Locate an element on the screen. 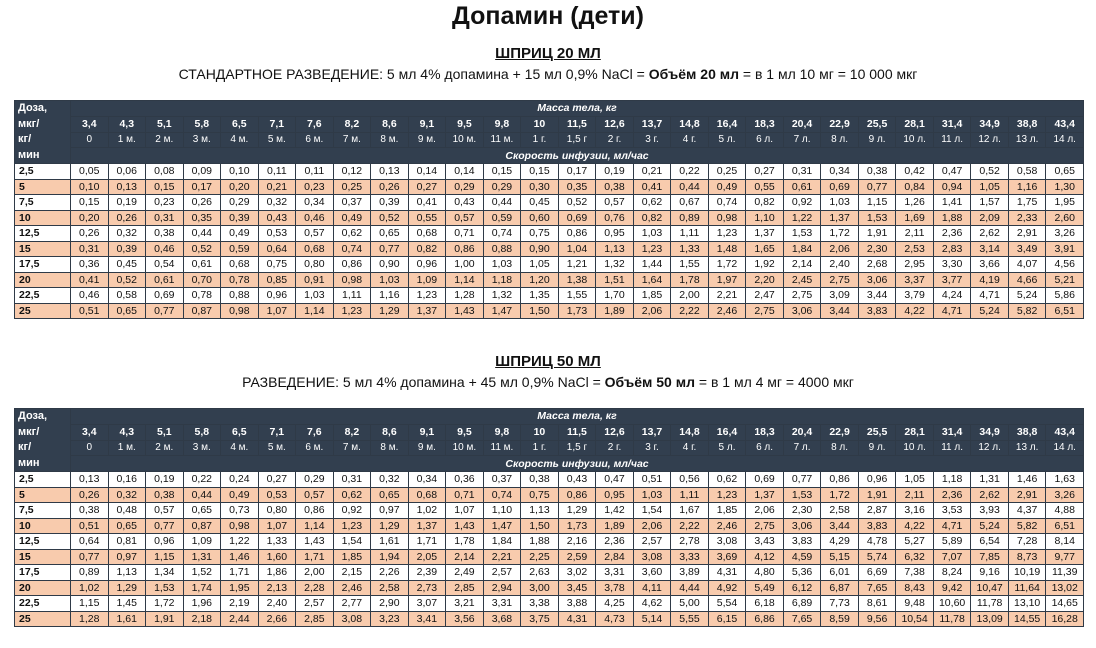 The height and width of the screenshot is (648, 1096). rate-cell: 2,21 is located at coordinates (727, 295).